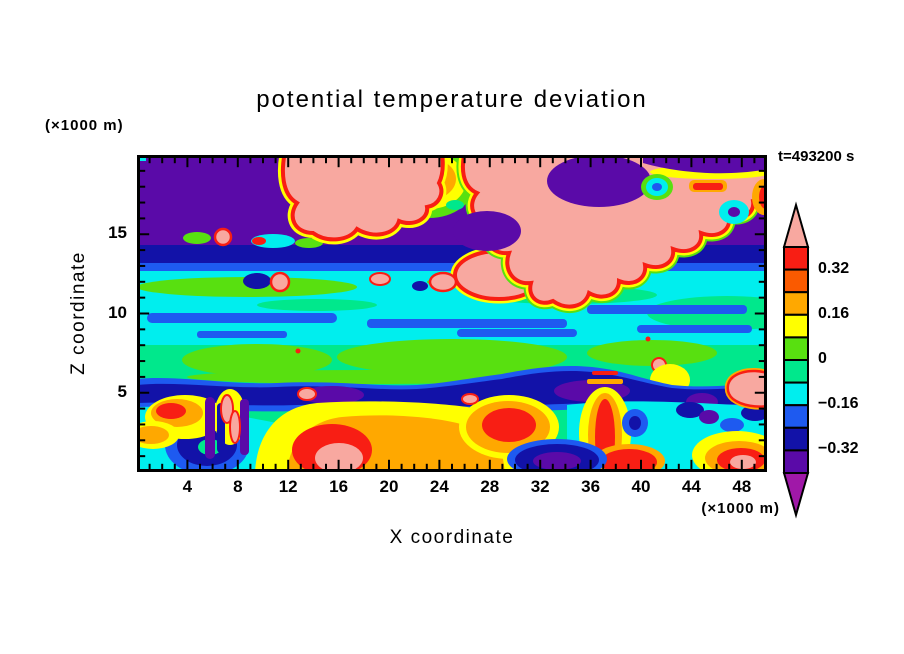  Describe the element at coordinates (439, 486) in the screenshot. I see `x-tick-label: 24` at that location.